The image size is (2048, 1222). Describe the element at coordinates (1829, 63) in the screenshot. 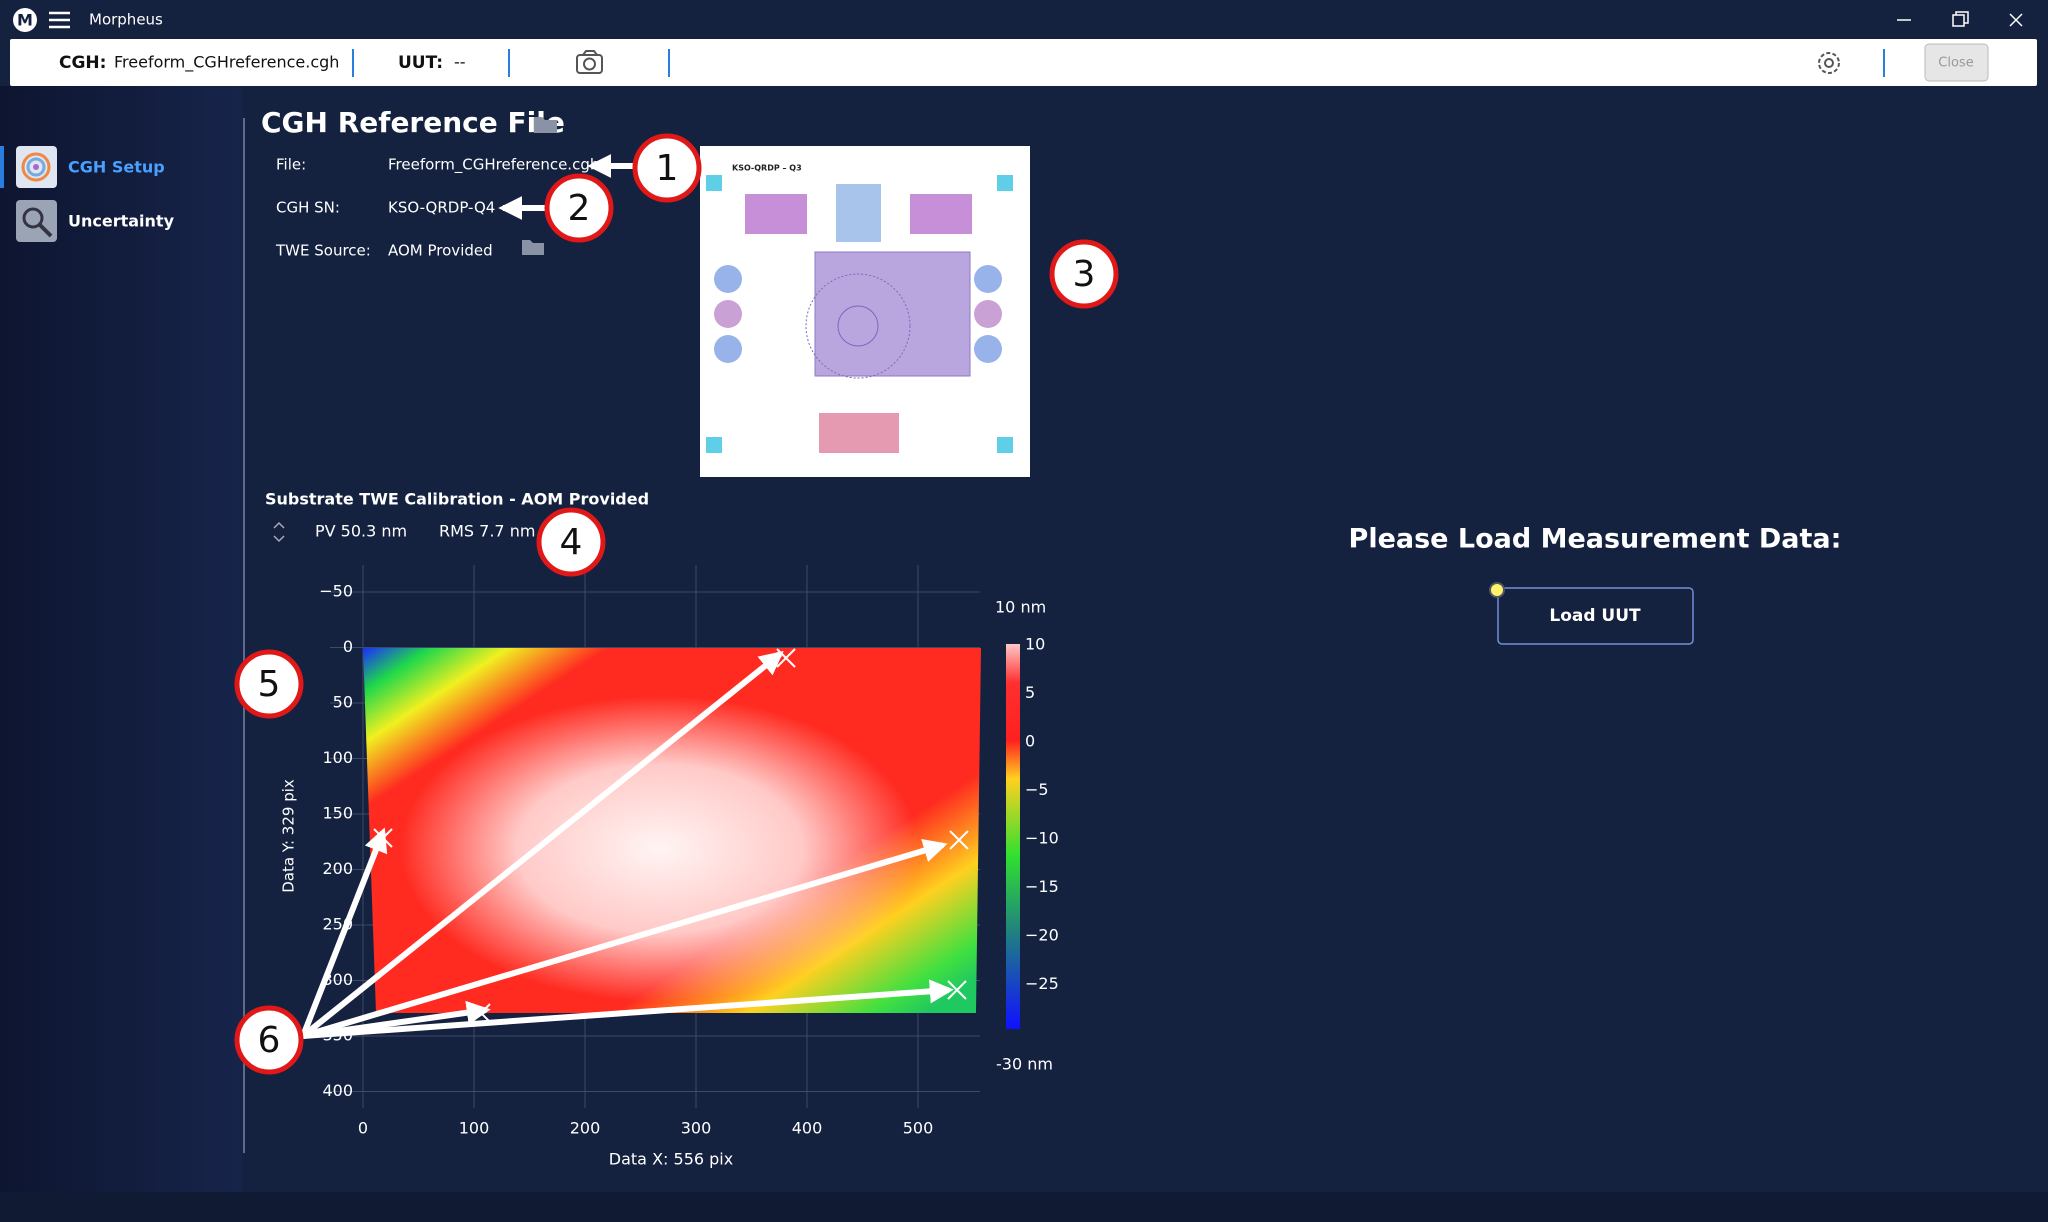

I see `settings-button` at that location.